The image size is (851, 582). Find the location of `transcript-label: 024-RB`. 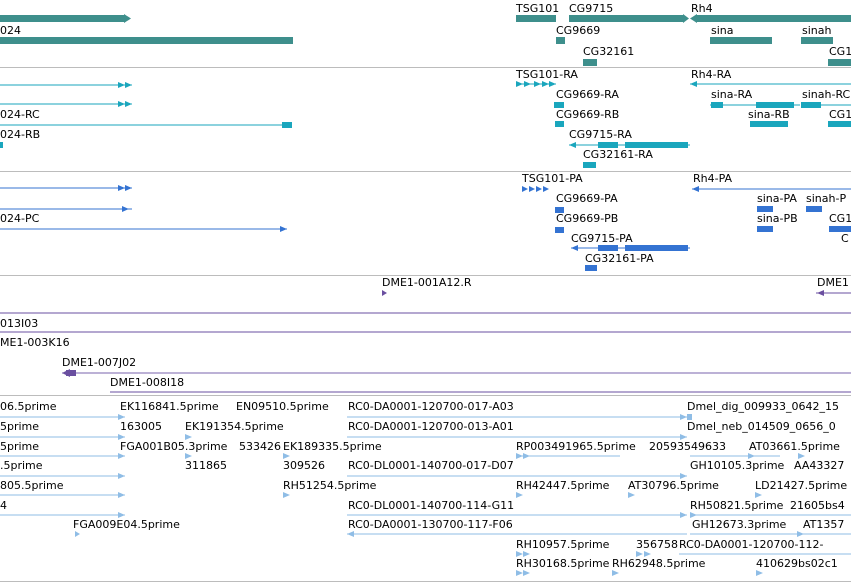

transcript-label: 024-RB is located at coordinates (20, 134).